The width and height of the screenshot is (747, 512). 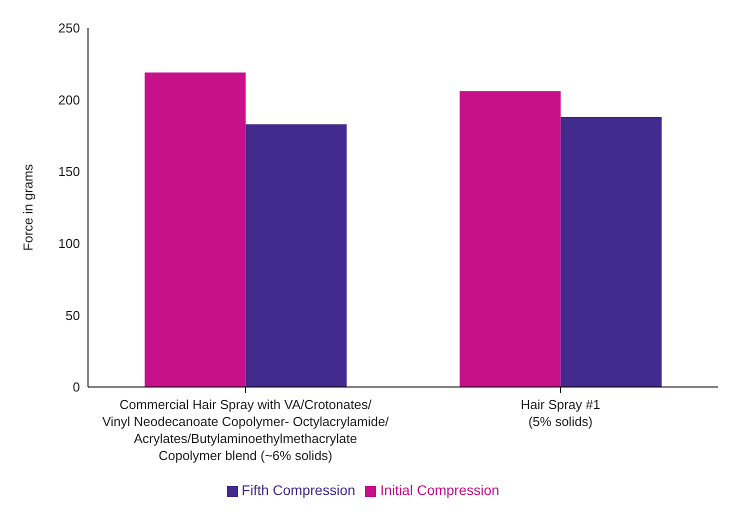 What do you see at coordinates (69, 172) in the screenshot?
I see `y-tick-label: 150` at bounding box center [69, 172].